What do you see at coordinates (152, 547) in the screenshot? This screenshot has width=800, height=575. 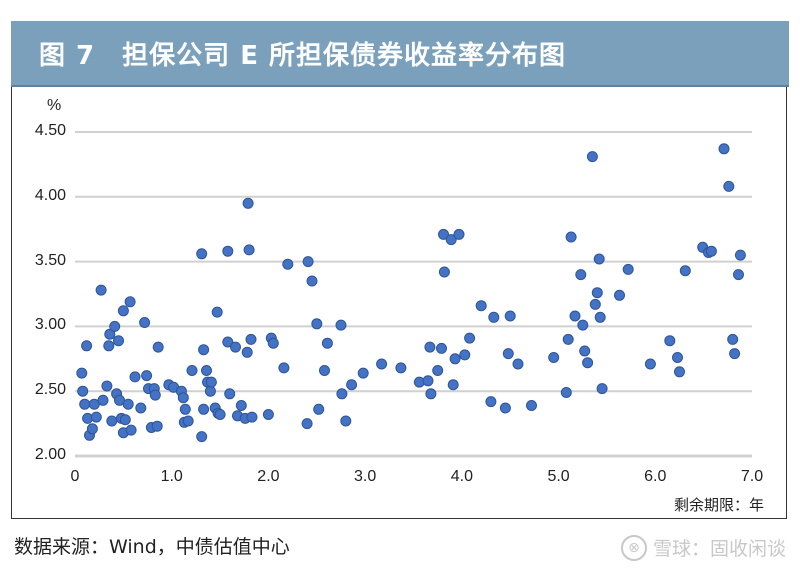 I see `data-source-note: 数据来源：Wind，中债估值中心` at bounding box center [152, 547].